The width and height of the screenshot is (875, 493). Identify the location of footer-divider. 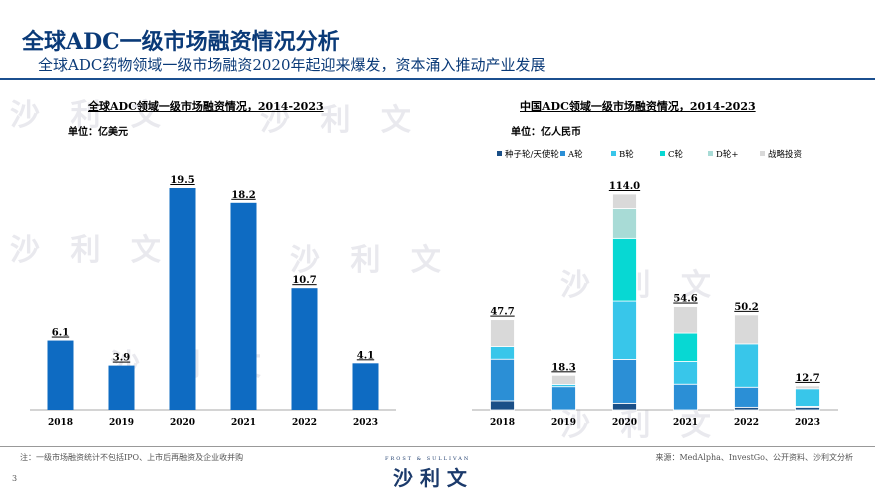
(437, 446).